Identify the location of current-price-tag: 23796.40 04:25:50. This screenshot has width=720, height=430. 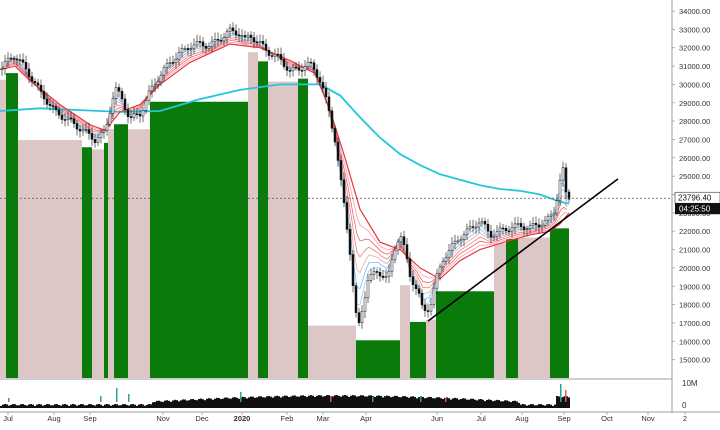
(697, 203).